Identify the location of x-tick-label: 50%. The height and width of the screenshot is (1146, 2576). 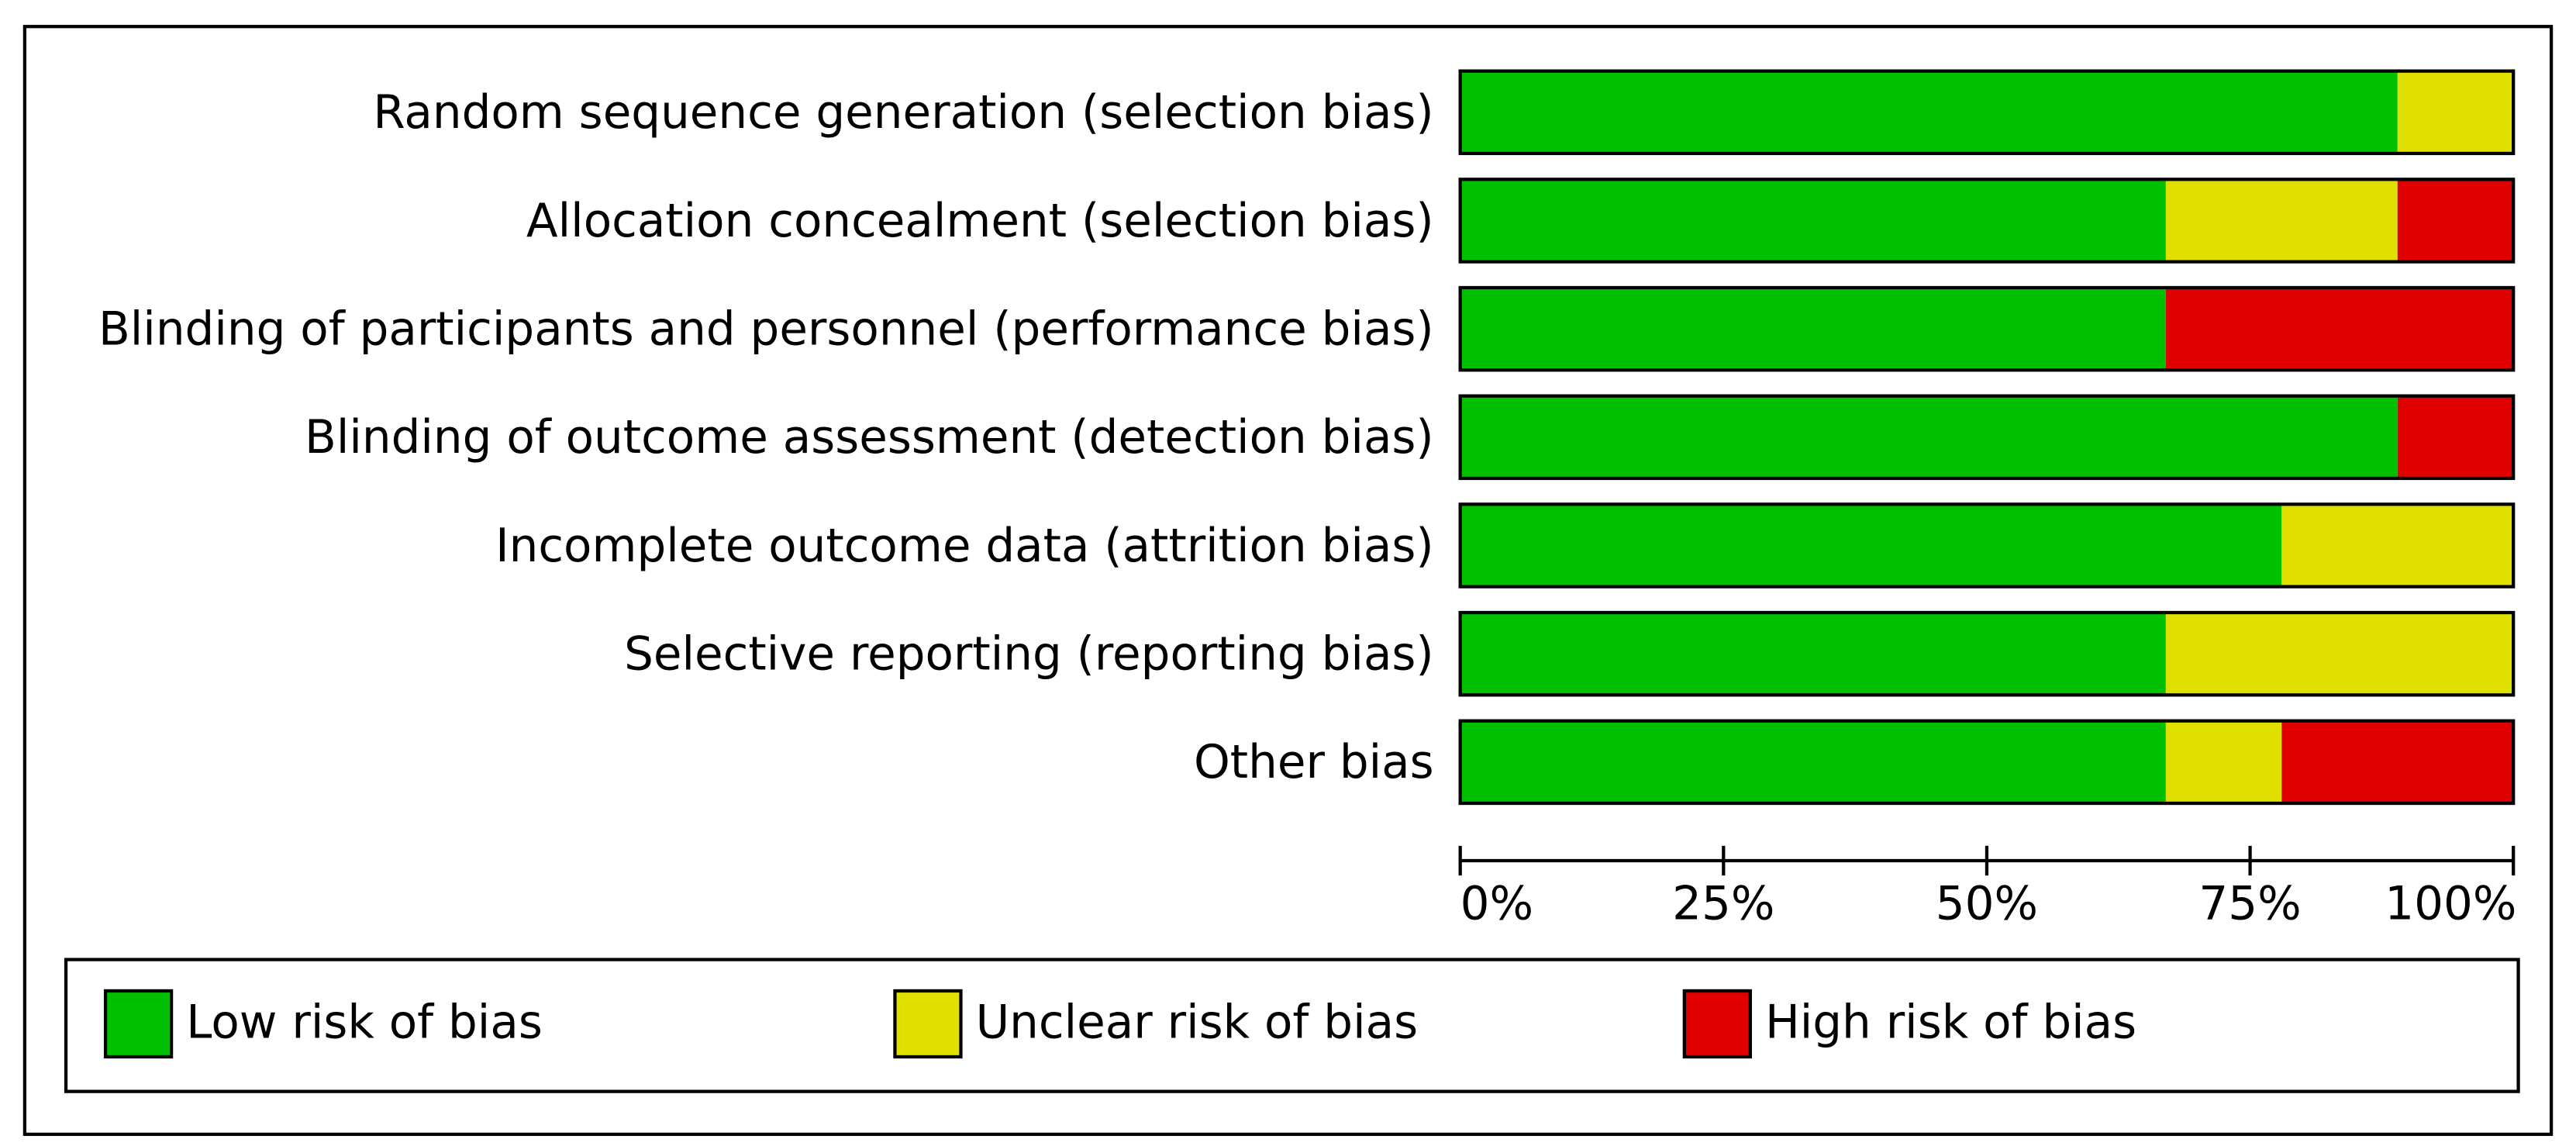
(1987, 904).